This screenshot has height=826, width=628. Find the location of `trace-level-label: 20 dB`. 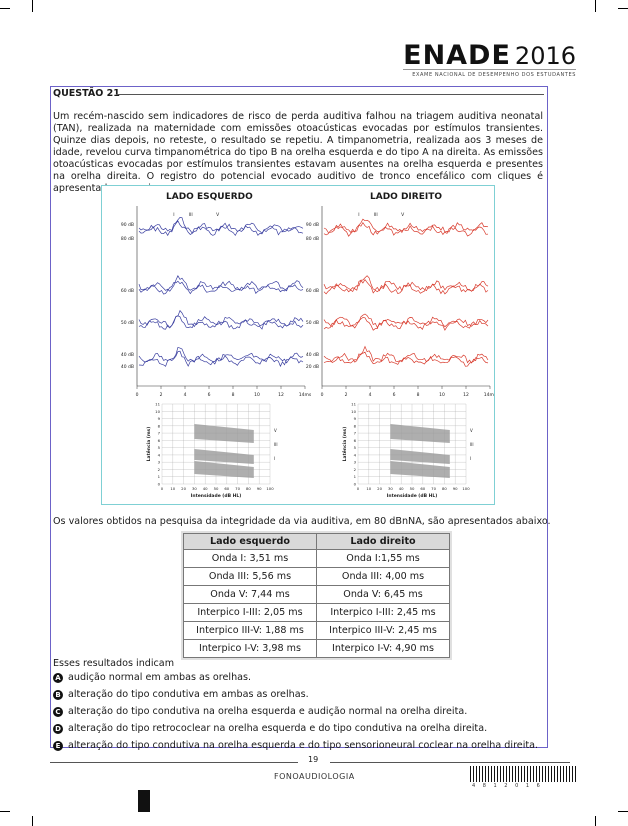

trace-level-label: 20 dB is located at coordinates (312, 367).